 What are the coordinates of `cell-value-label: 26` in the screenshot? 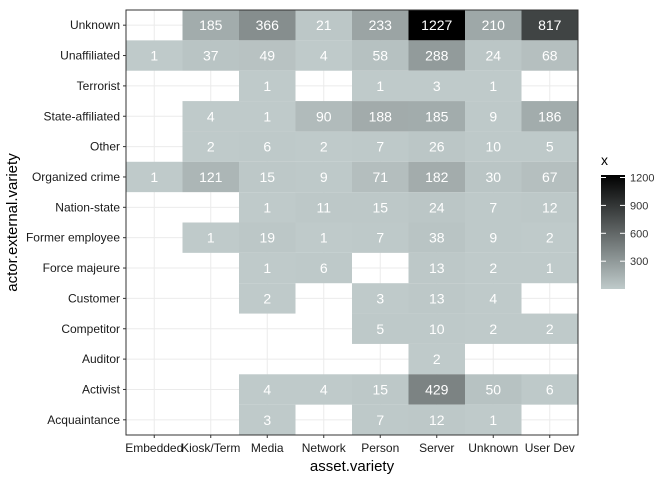 It's located at (437, 147).